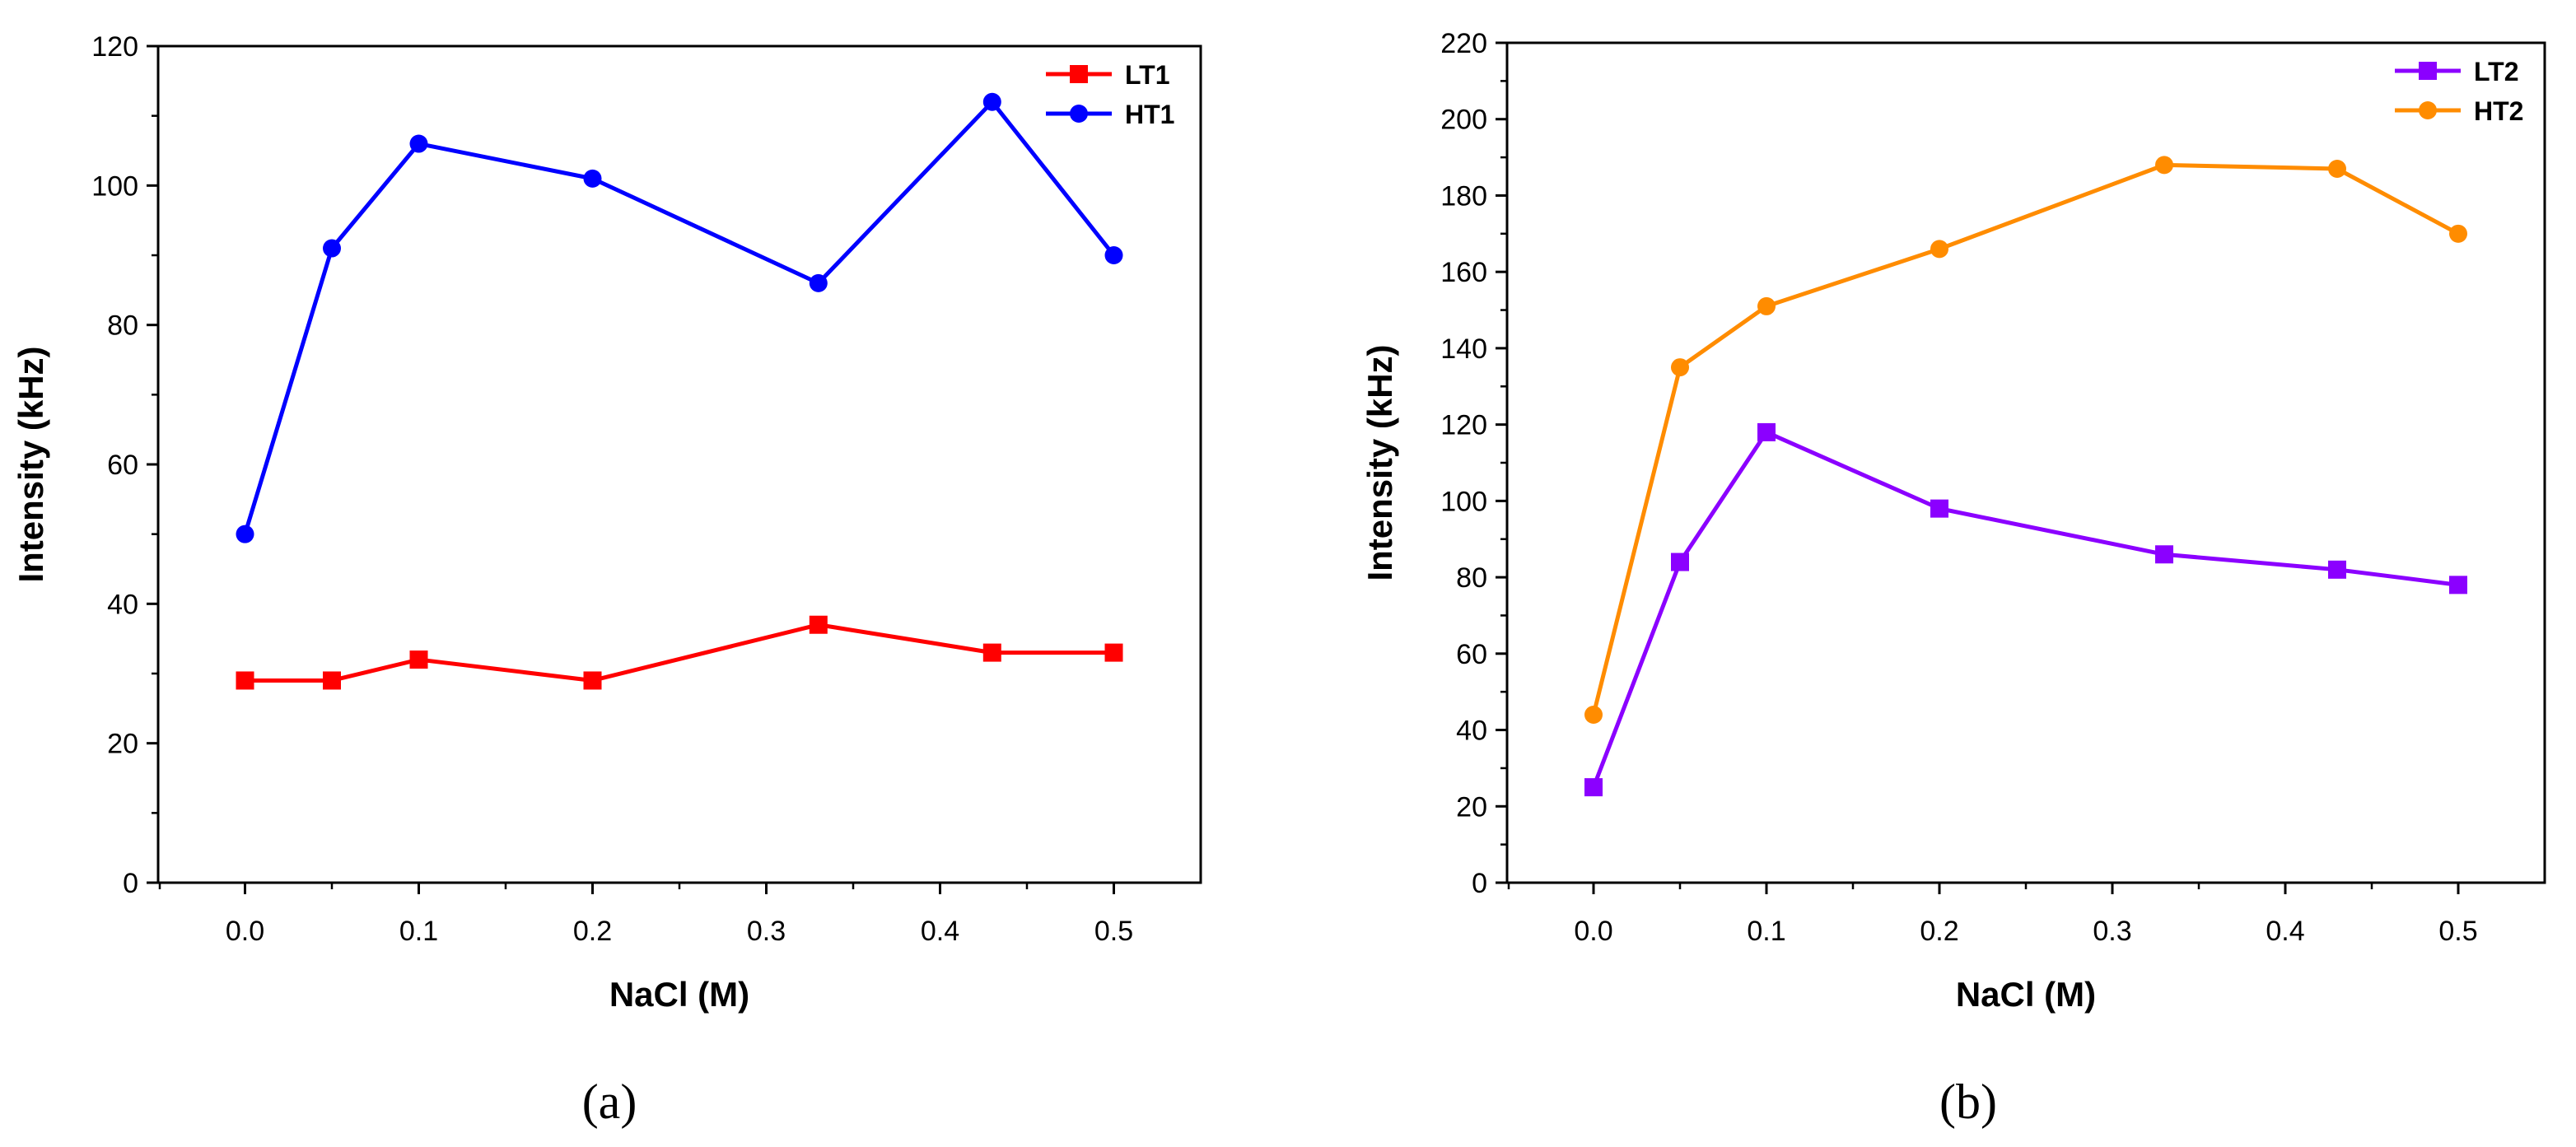 The image size is (2576, 1147). Describe the element at coordinates (2496, 71) in the screenshot. I see `legend-label-lt2: LT2` at that location.